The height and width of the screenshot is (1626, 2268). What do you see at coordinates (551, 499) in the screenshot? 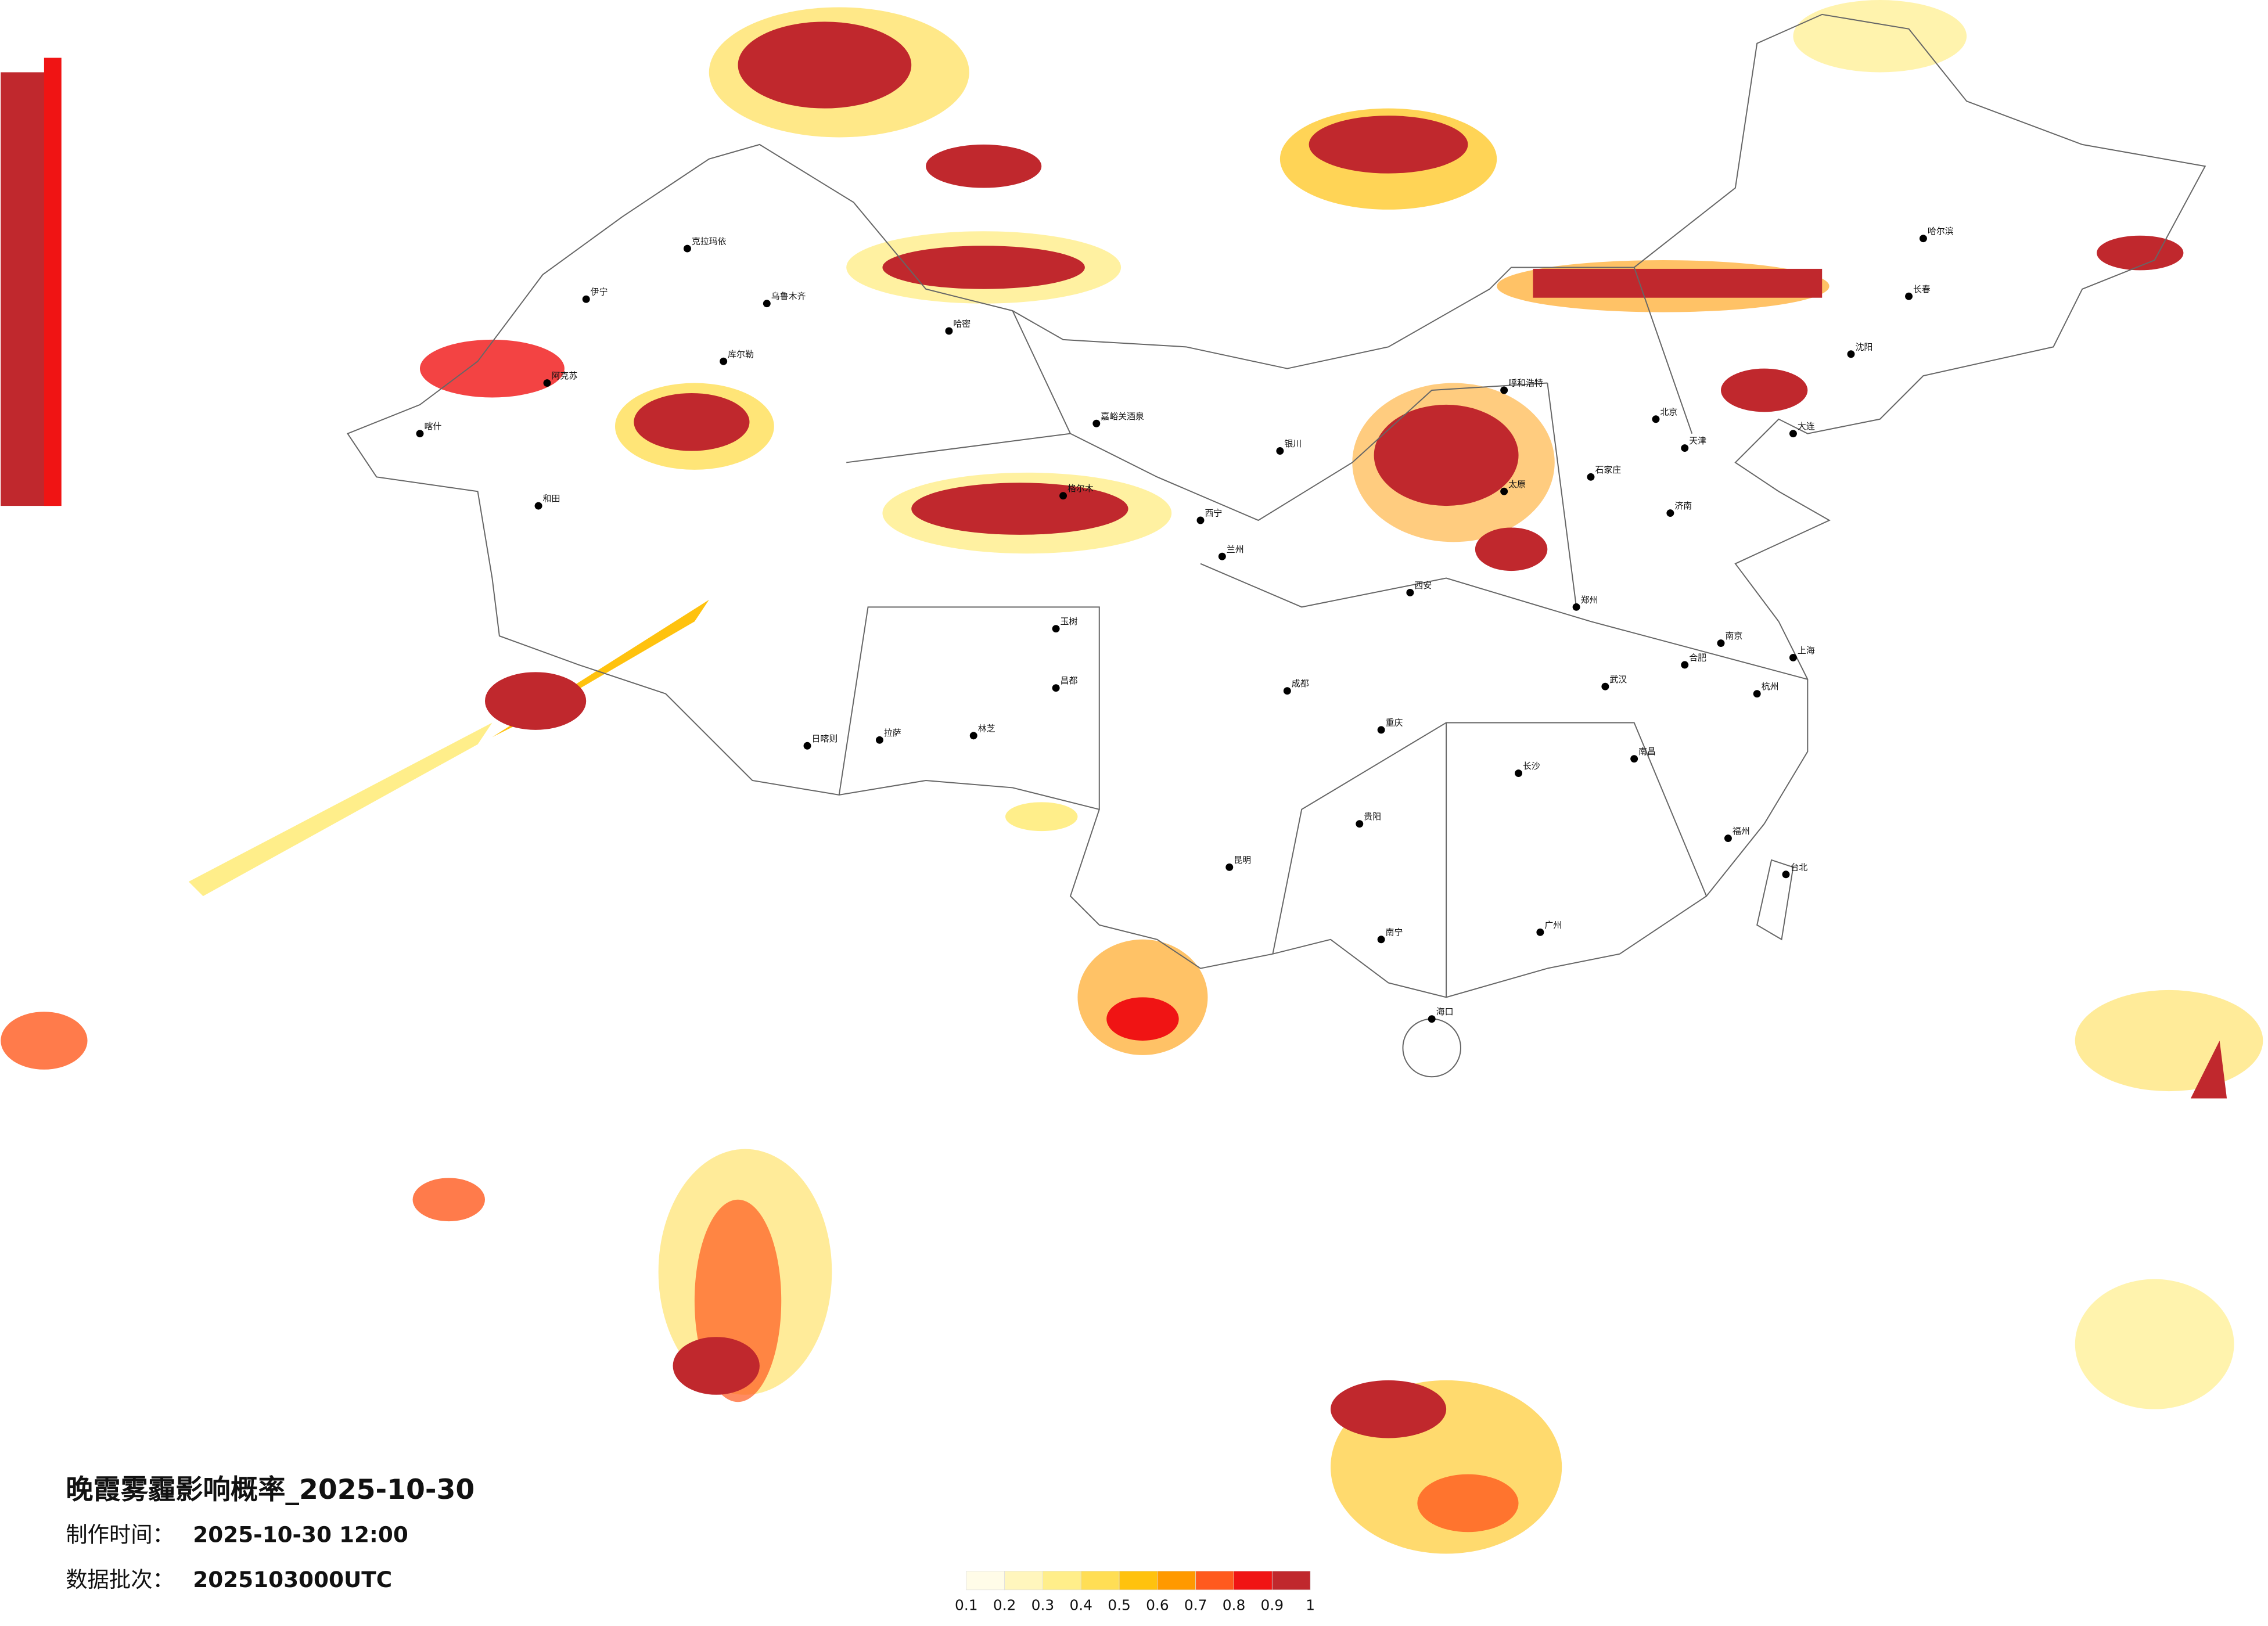
I see `city-label: 和田` at bounding box center [551, 499].